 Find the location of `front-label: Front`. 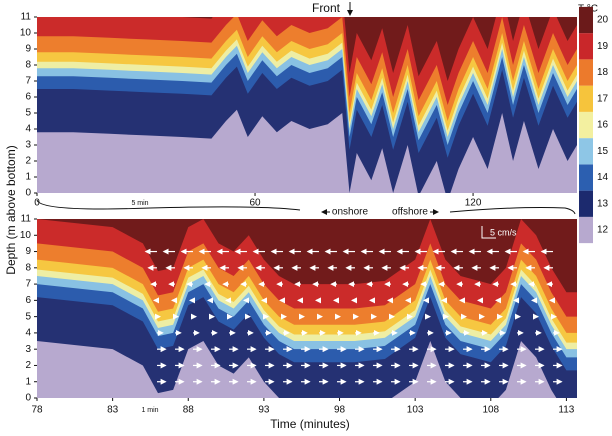

front-label: Front is located at coordinates (326, 8).